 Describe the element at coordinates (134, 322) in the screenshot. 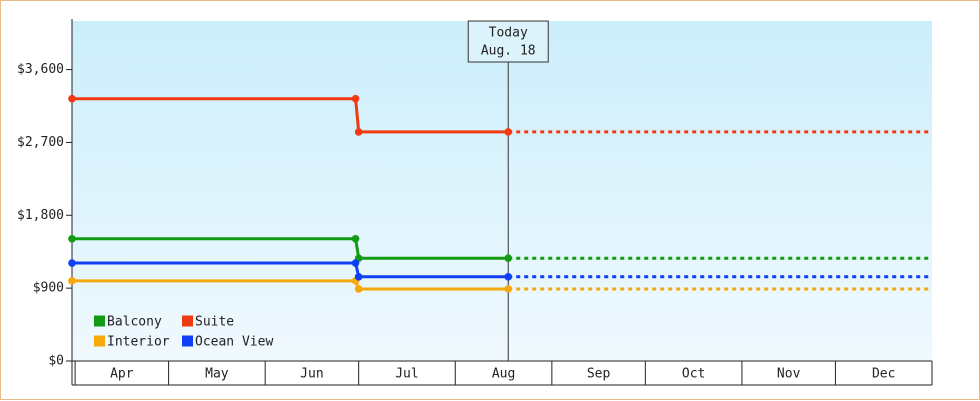

I see `legend-label-balcony: Balcony` at that location.